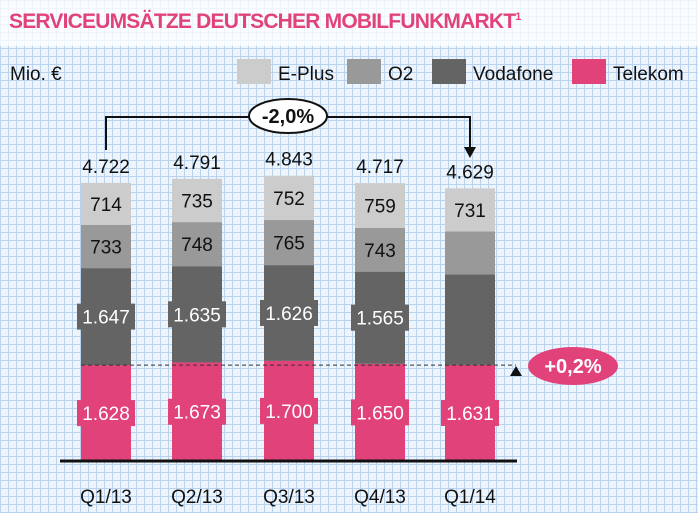 The width and height of the screenshot is (698, 513). Describe the element at coordinates (36, 74) in the screenshot. I see `y-axis-label: Mio. €` at that location.